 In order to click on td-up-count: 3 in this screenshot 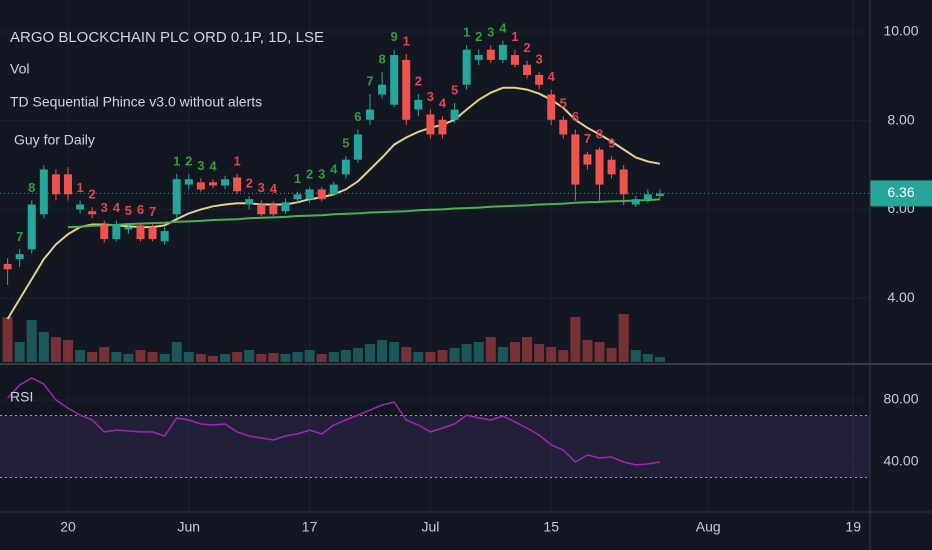, I will do `click(200, 165)`.